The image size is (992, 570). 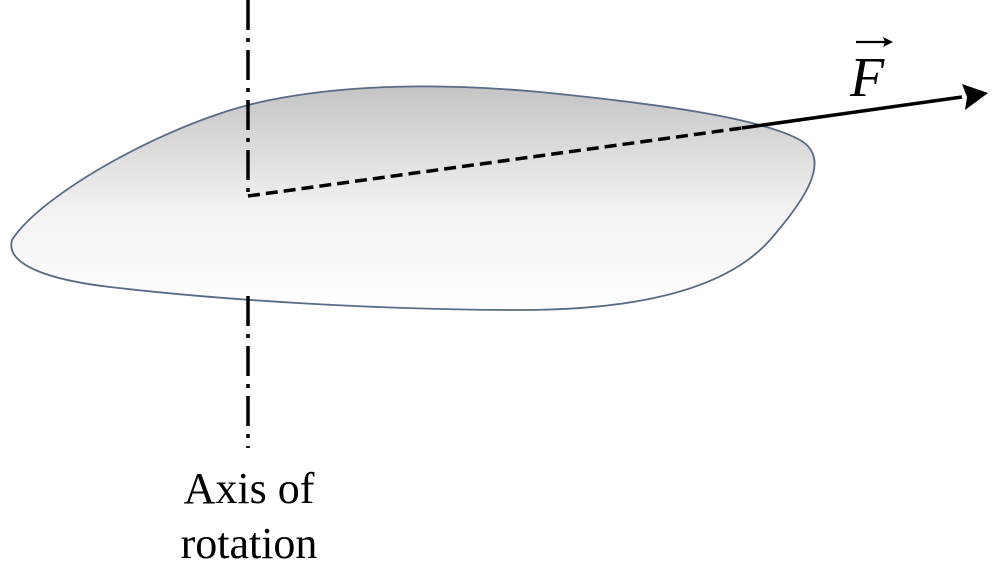 I want to click on force-vector-line, so click(x=852, y=112).